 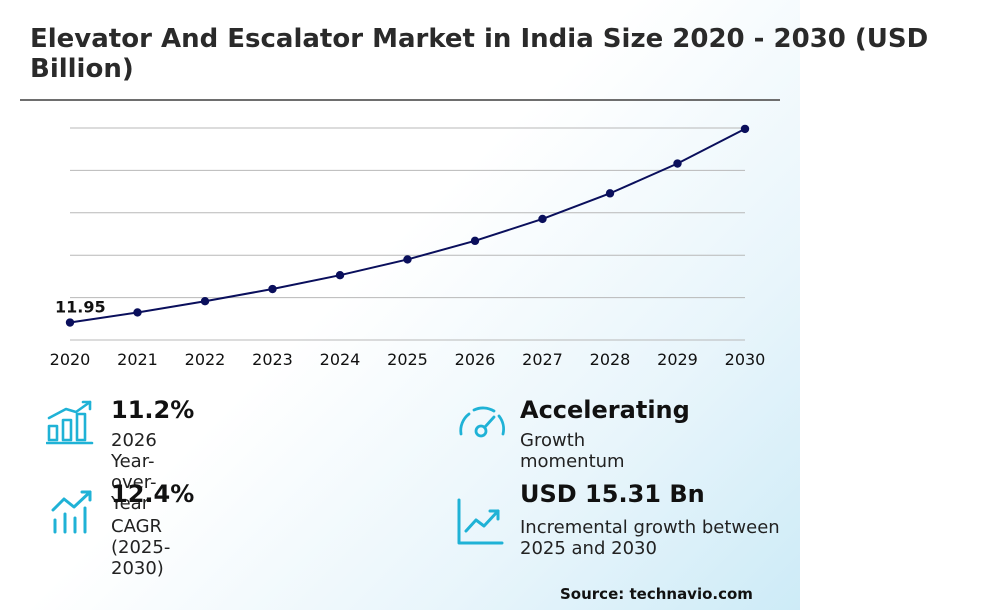 I want to click on kpi-yoy-value: 11.2%, so click(x=153, y=410).